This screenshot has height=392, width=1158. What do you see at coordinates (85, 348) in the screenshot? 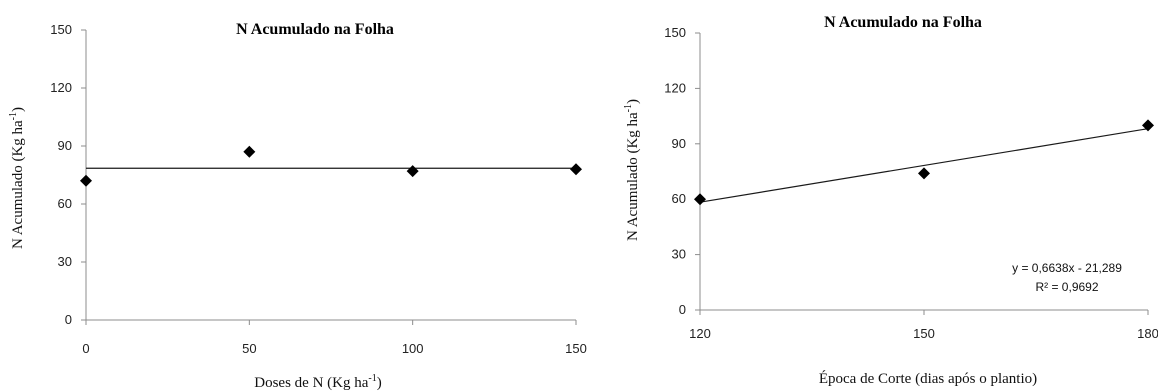
I see `x-tick-label: 0` at bounding box center [85, 348].